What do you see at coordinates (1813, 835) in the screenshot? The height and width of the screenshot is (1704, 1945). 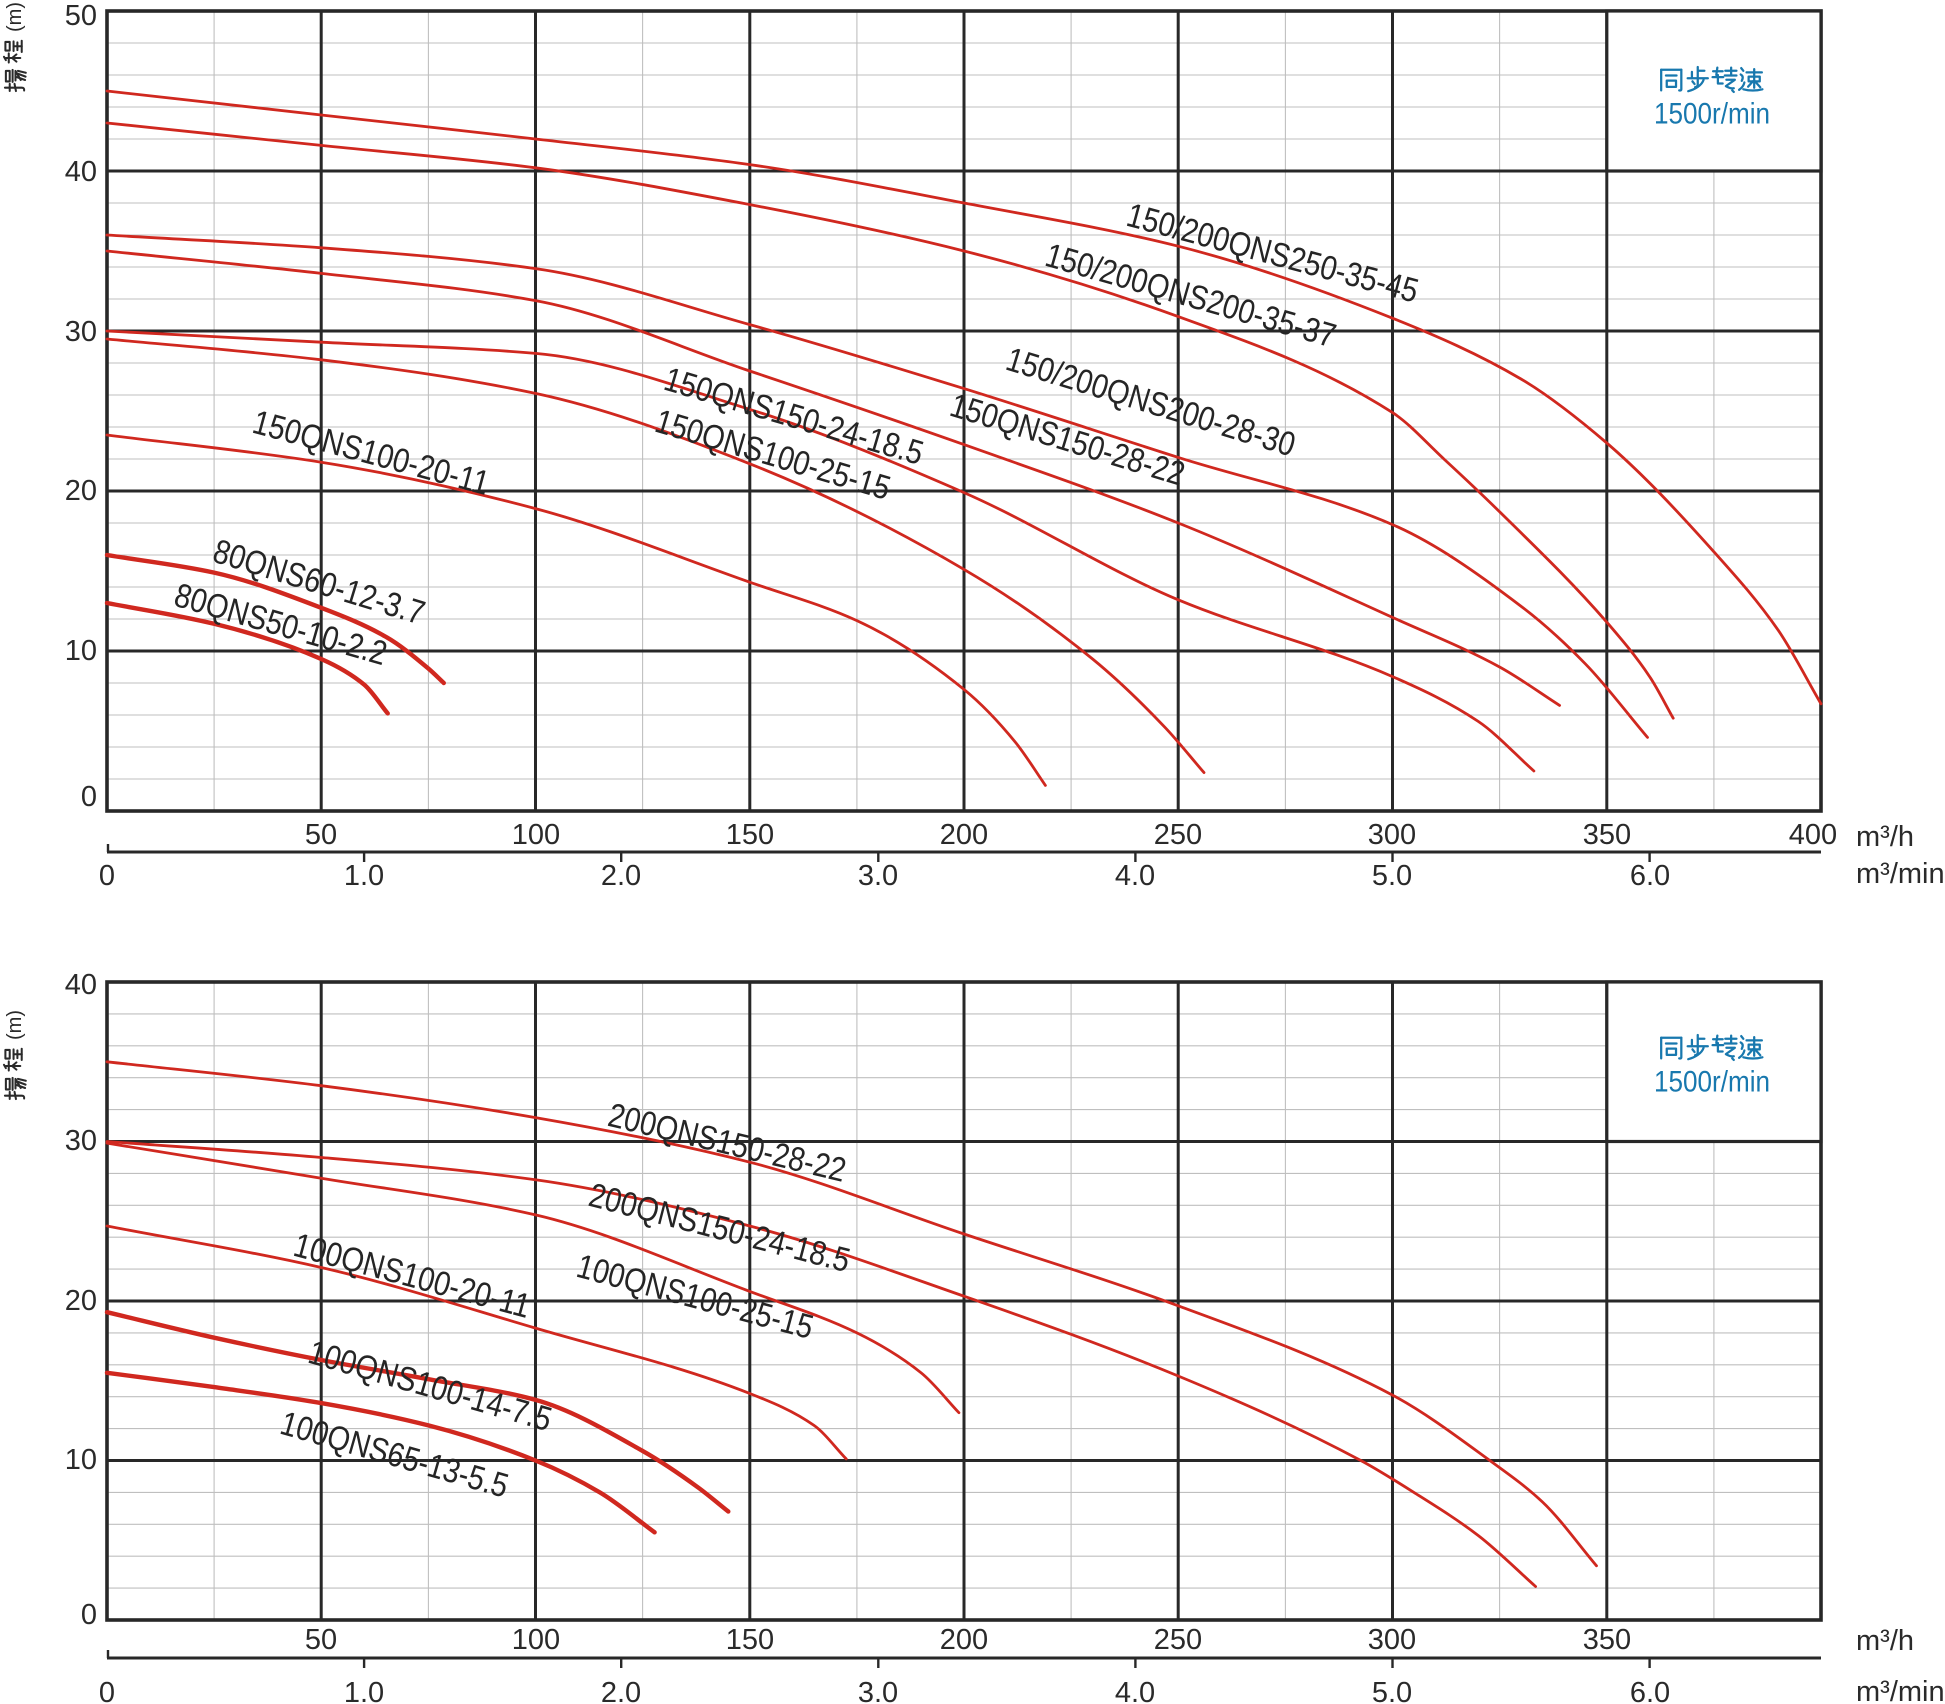 I see `svg-text: 400` at bounding box center [1813, 835].